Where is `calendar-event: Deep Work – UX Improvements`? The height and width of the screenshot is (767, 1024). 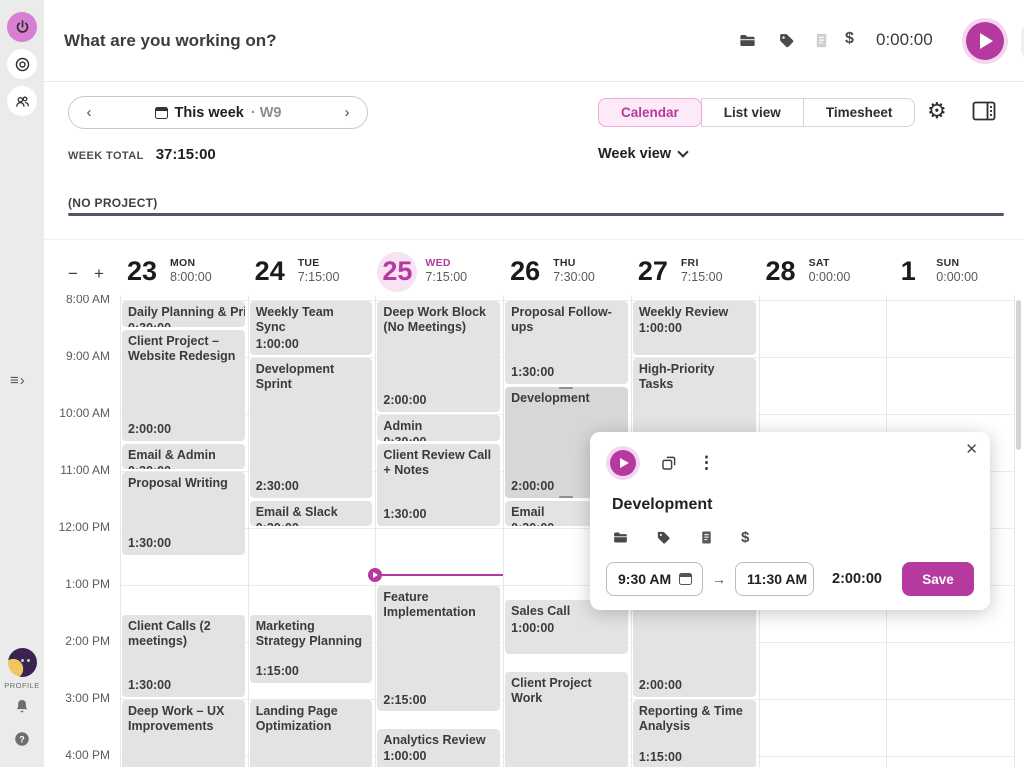
calendar-event: Deep Work – UX Improvements is located at coordinates (183, 733).